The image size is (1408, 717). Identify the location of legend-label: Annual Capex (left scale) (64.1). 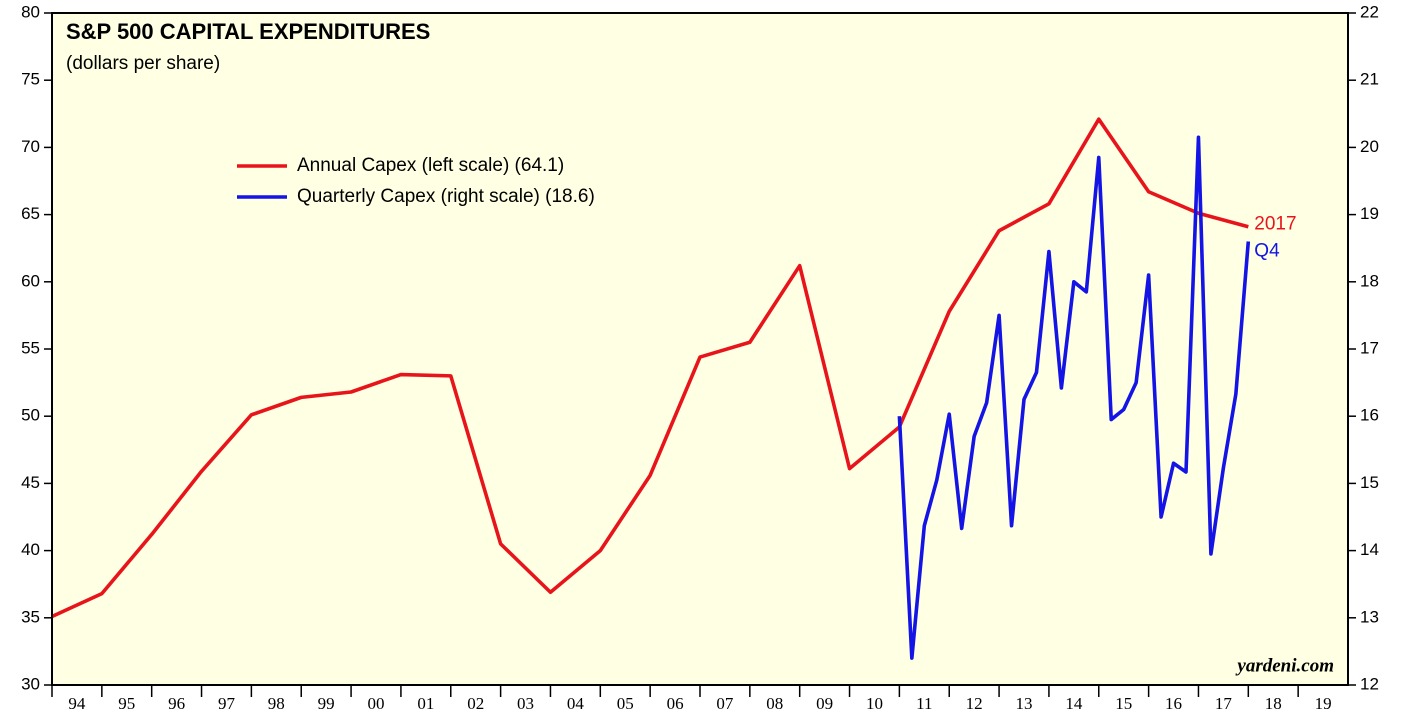
(430, 165).